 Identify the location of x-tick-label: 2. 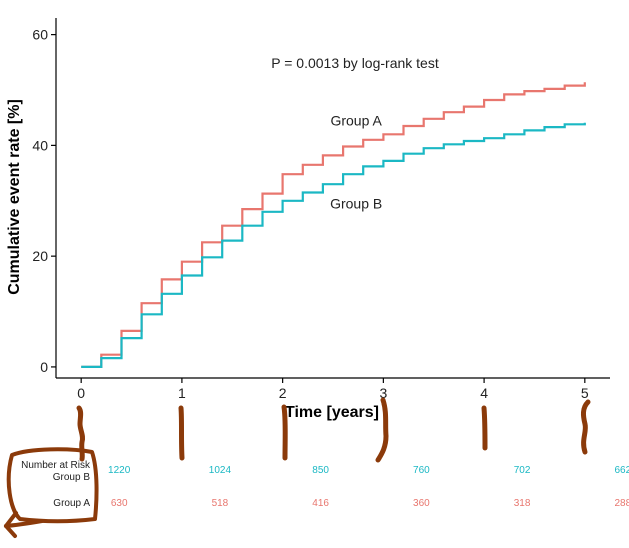
(283, 393).